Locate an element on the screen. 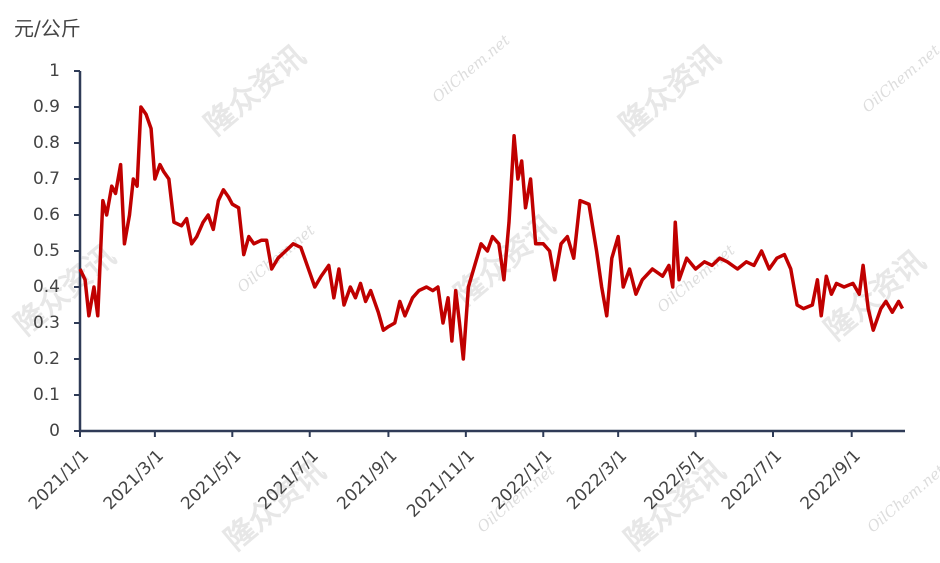 The width and height of the screenshot is (940, 563). x-tick-label: 2022/3/1 is located at coordinates (597, 480).